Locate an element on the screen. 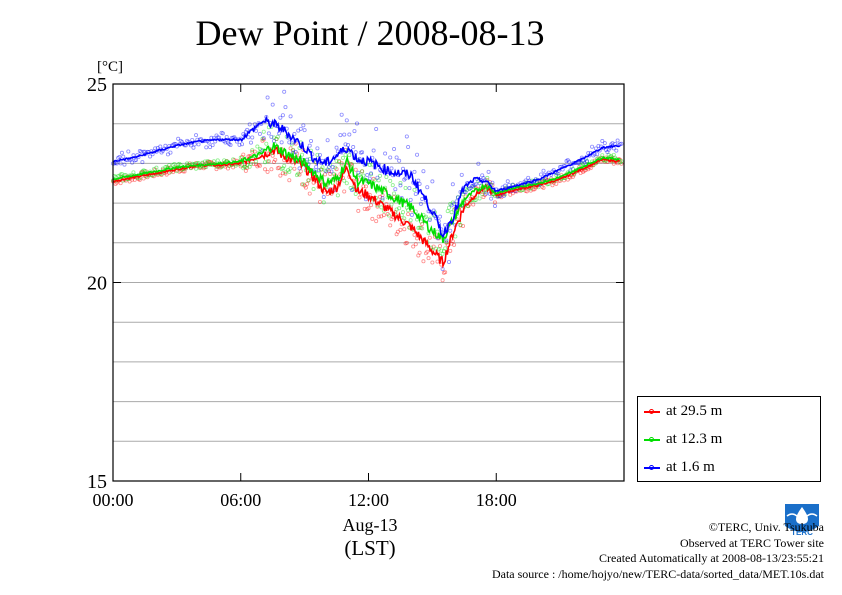 This screenshot has height=595, width=842. legend: at 29.5 m at 12.3 m at 1.6 m is located at coordinates (729, 439).